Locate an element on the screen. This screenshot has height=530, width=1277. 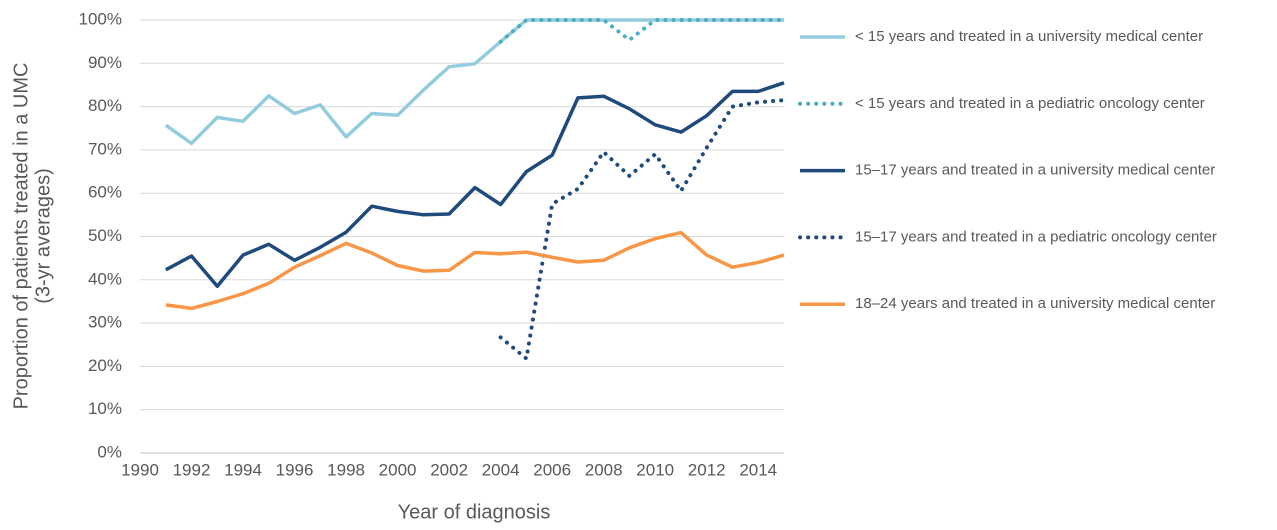
y-tick-label: 10% is located at coordinates (105, 408).